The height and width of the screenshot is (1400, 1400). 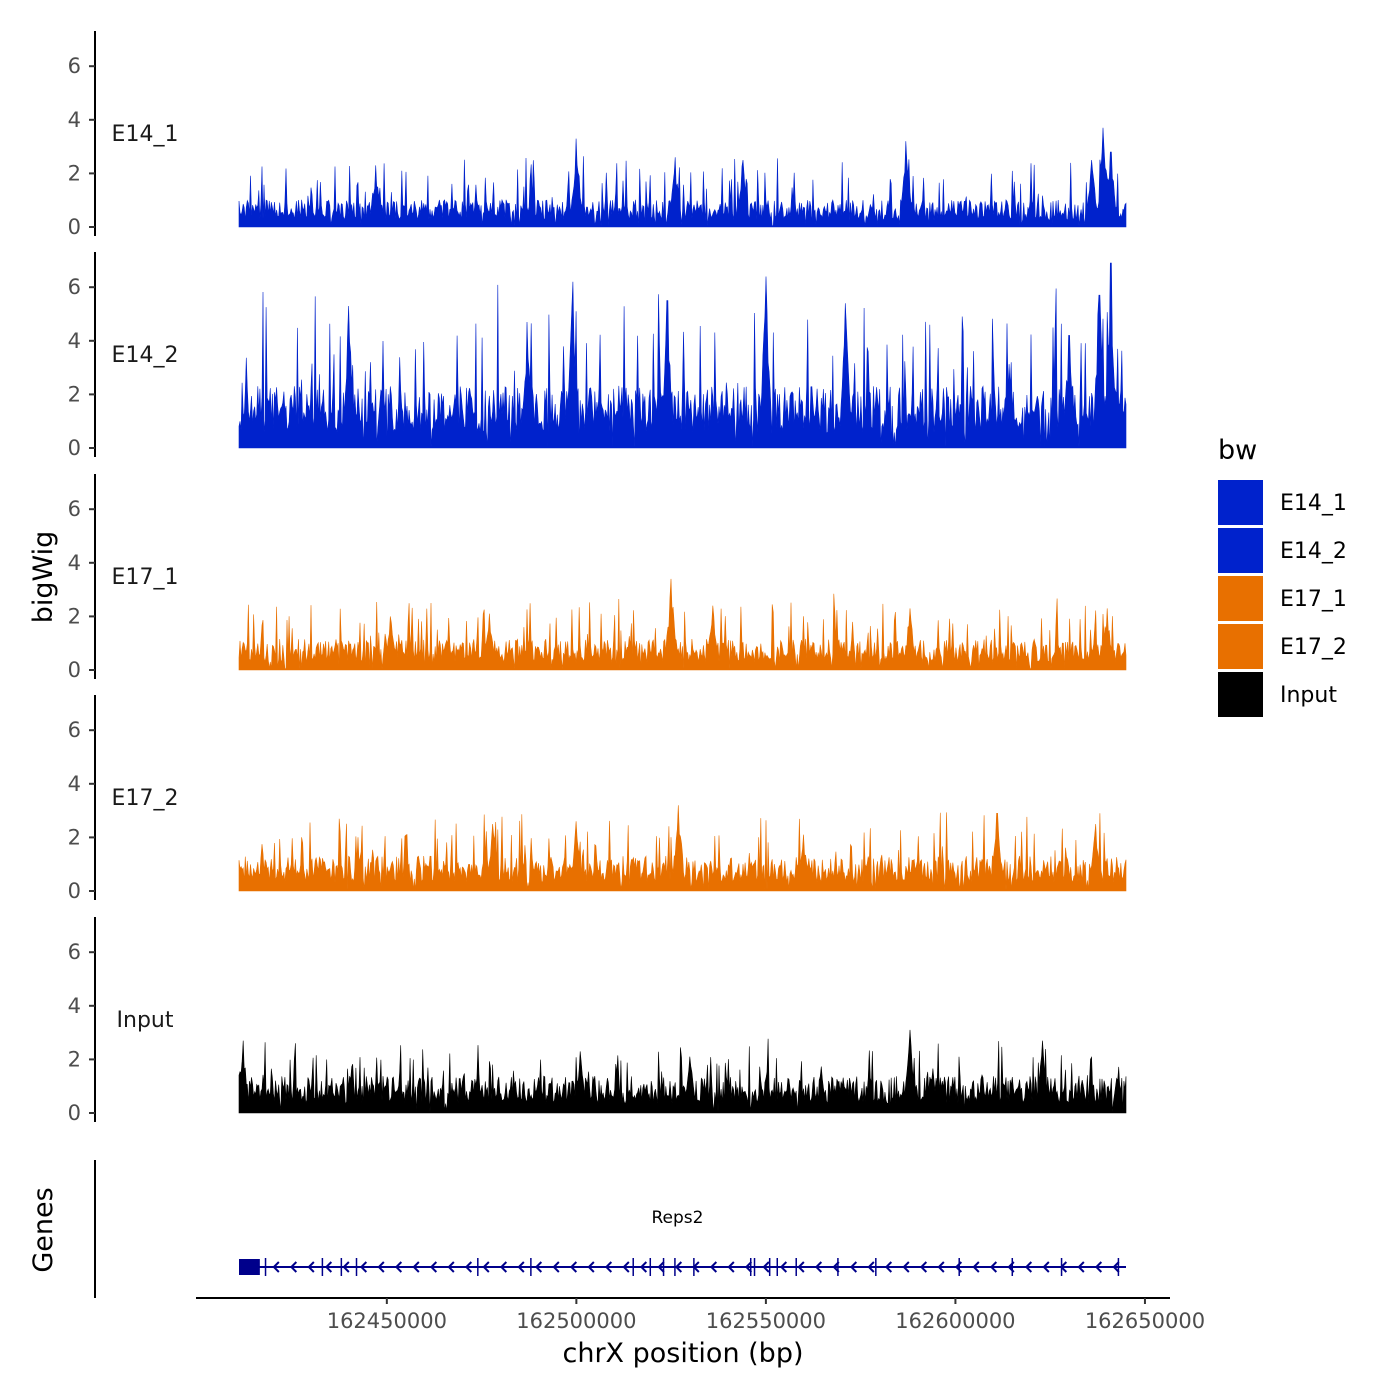 I want to click on track-label: E17_2, so click(x=145, y=798).